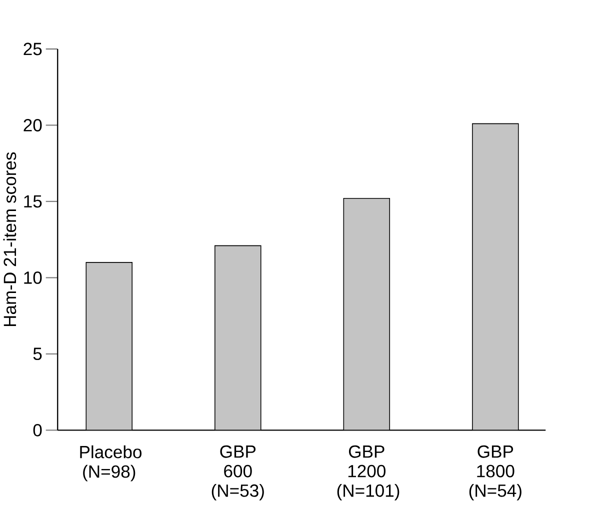 Image resolution: width=603 pixels, height=506 pixels. Describe the element at coordinates (368, 473) in the screenshot. I see `x-tick-label: GBP 1200 (N=101)` at that location.